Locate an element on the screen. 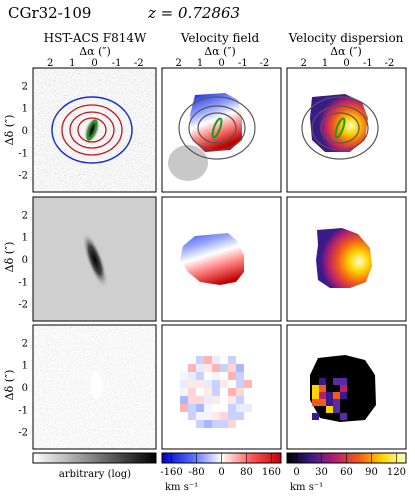 The width and height of the screenshot is (415, 497). panel-dispersion-model is located at coordinates (346, 259).